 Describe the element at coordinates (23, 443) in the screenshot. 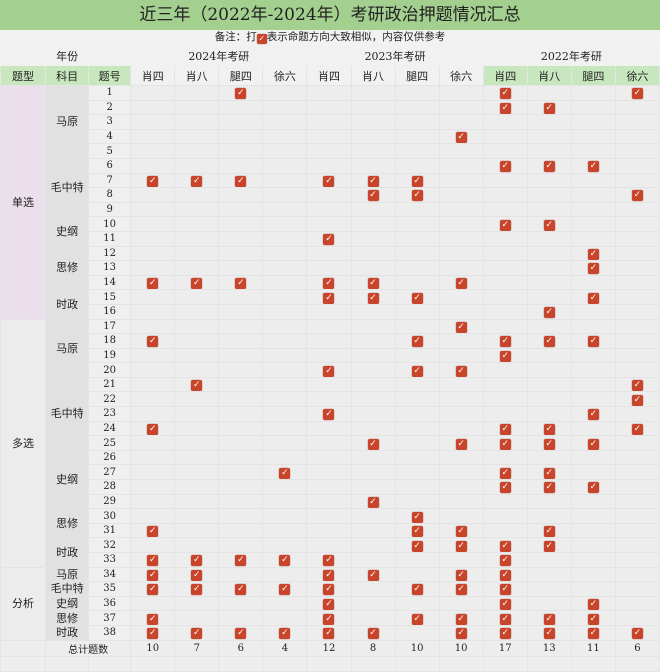

I see `question-type: 多选` at that location.